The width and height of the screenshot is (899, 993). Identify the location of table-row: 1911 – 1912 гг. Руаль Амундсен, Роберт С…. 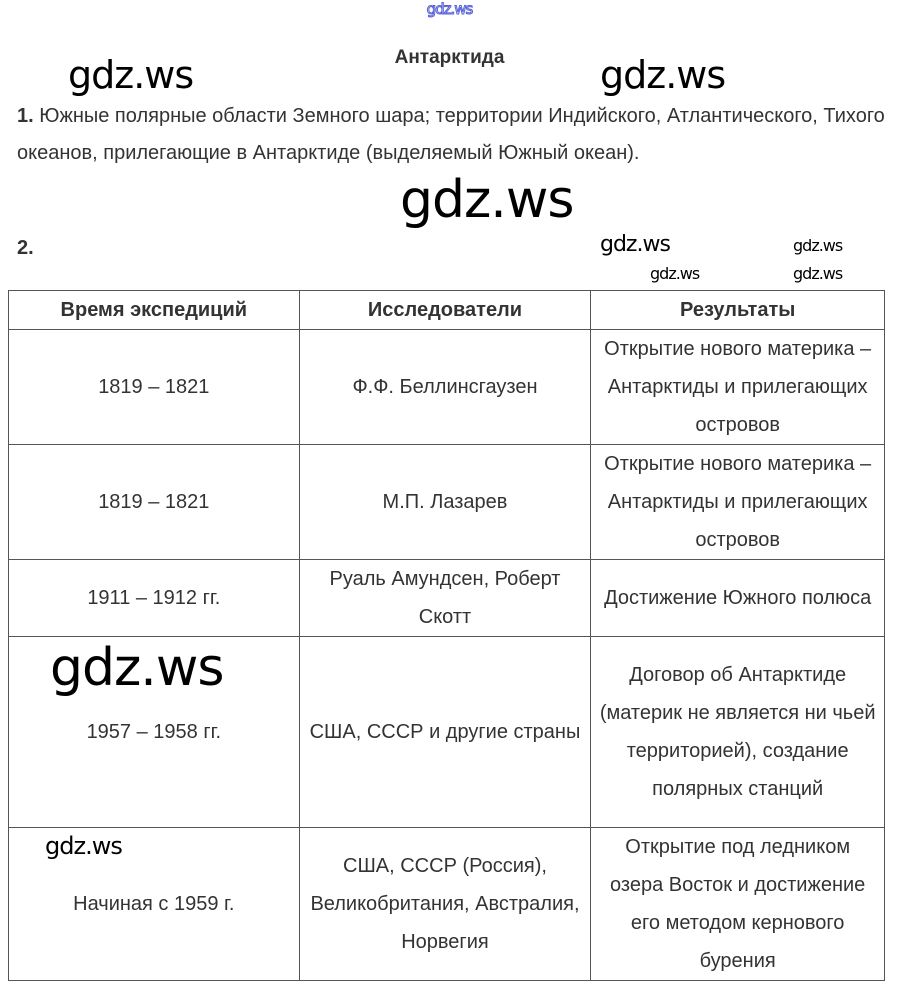
(446, 598).